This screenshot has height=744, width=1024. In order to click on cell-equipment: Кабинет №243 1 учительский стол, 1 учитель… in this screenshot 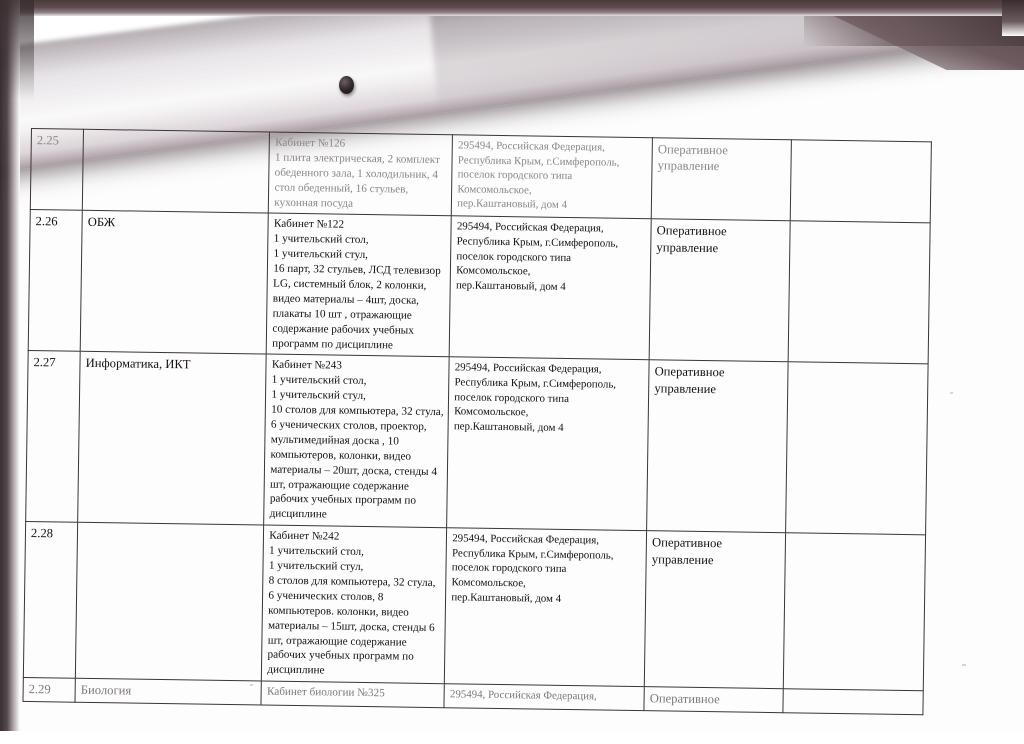, I will do `click(356, 441)`.